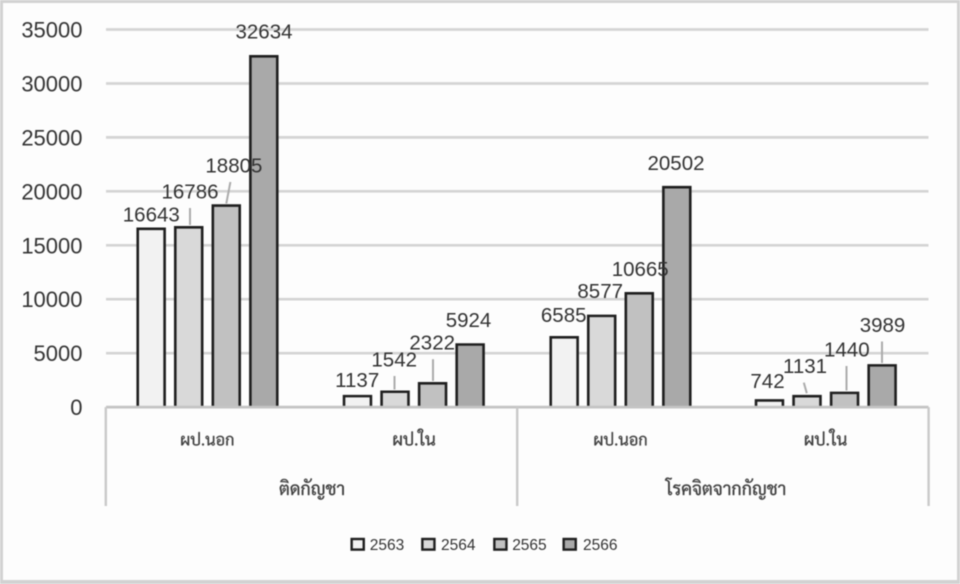  Describe the element at coordinates (51, 137) in the screenshot. I see `svg-text: 25000` at that location.